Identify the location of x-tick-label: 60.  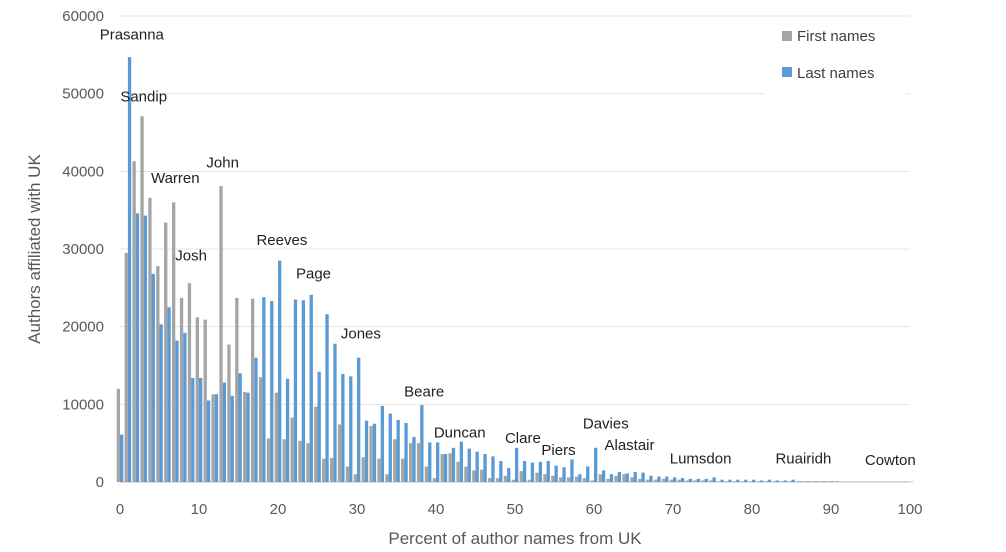
(594, 509).